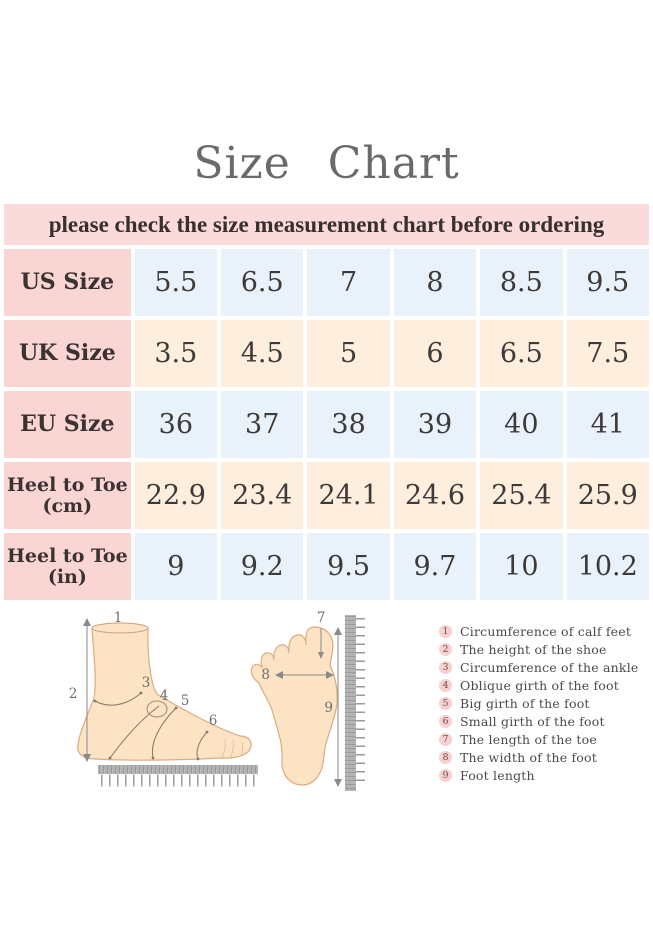 The width and height of the screenshot is (653, 940). I want to click on table-cell: 7, so click(348, 282).